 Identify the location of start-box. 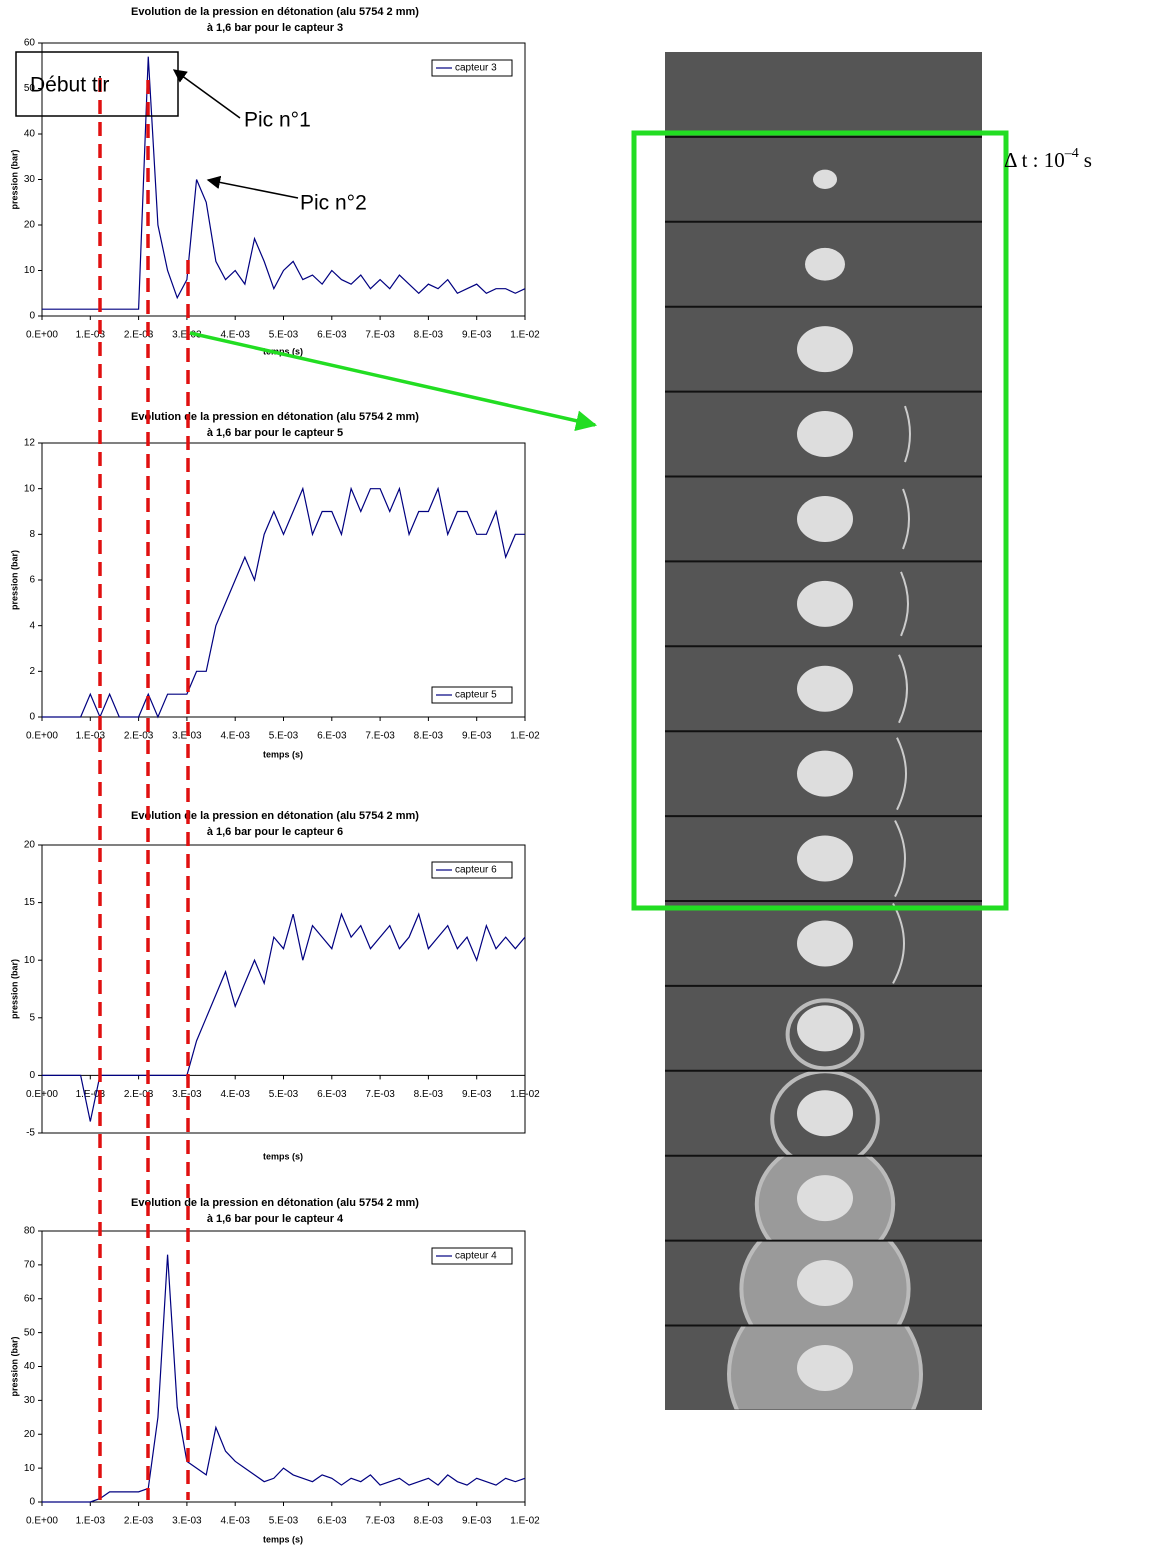
(97, 84).